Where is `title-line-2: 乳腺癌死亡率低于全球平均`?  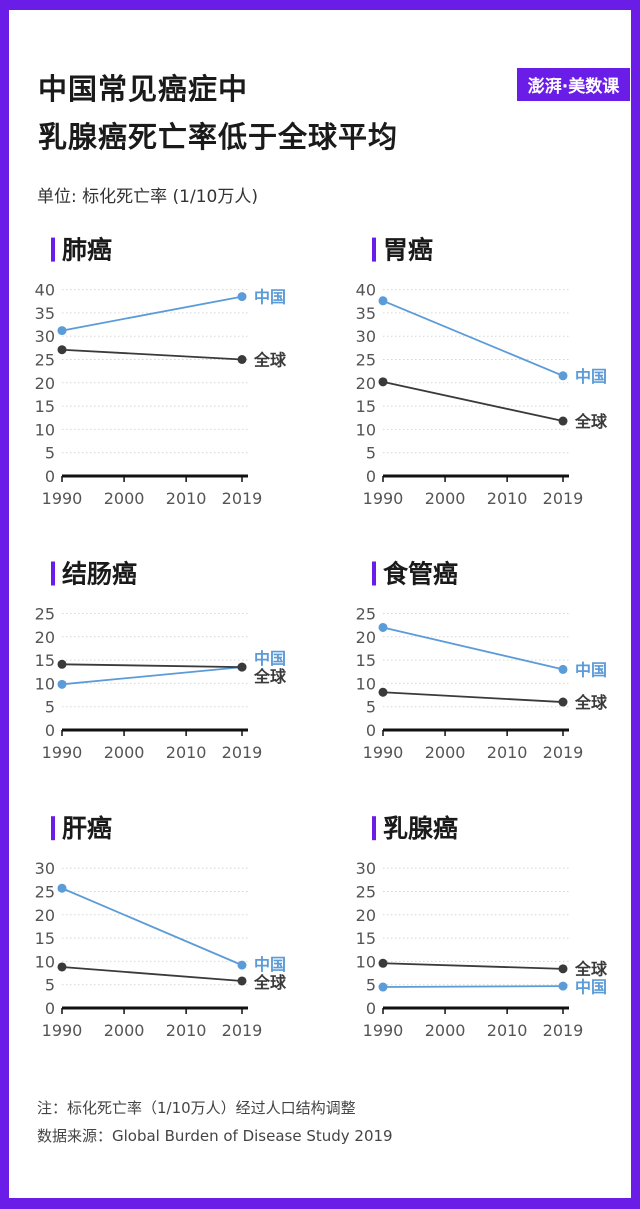
title-line-2: 乳腺癌死亡率低于全球平均 is located at coordinates (218, 137).